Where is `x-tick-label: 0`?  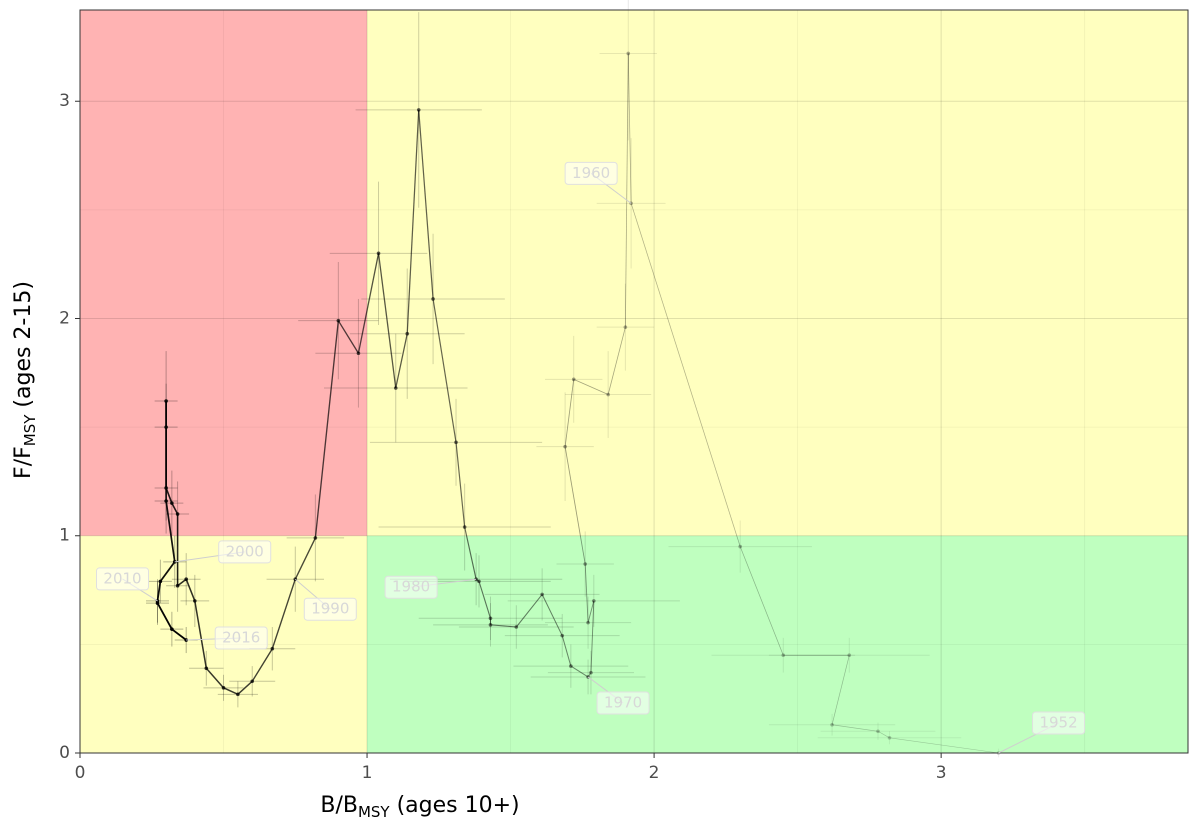
x-tick-label: 0 is located at coordinates (80, 773).